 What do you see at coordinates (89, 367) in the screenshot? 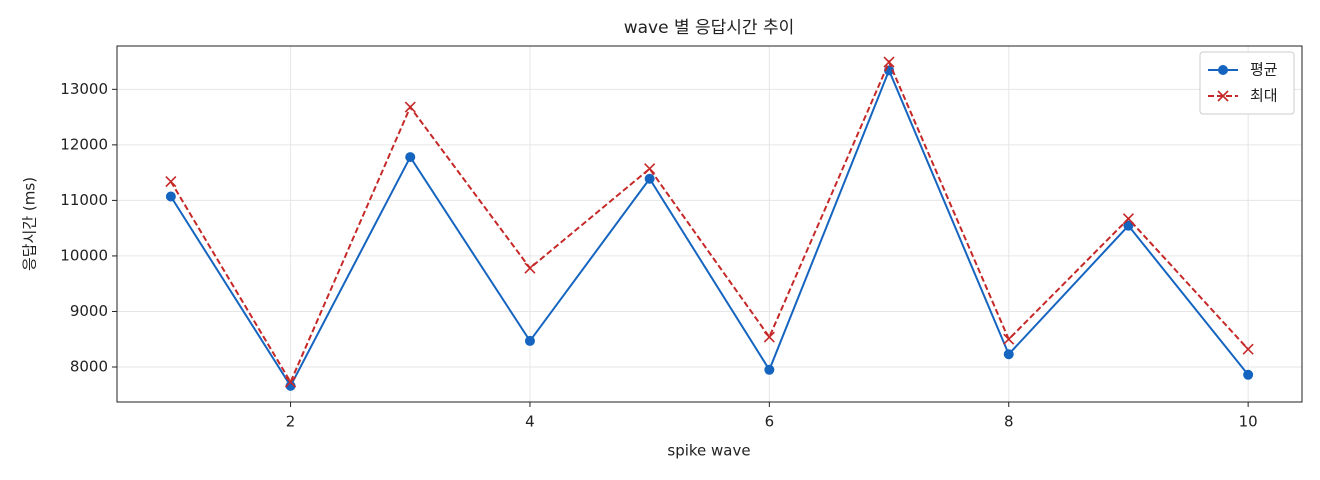
I see `y-tick-label: 8000` at bounding box center [89, 367].